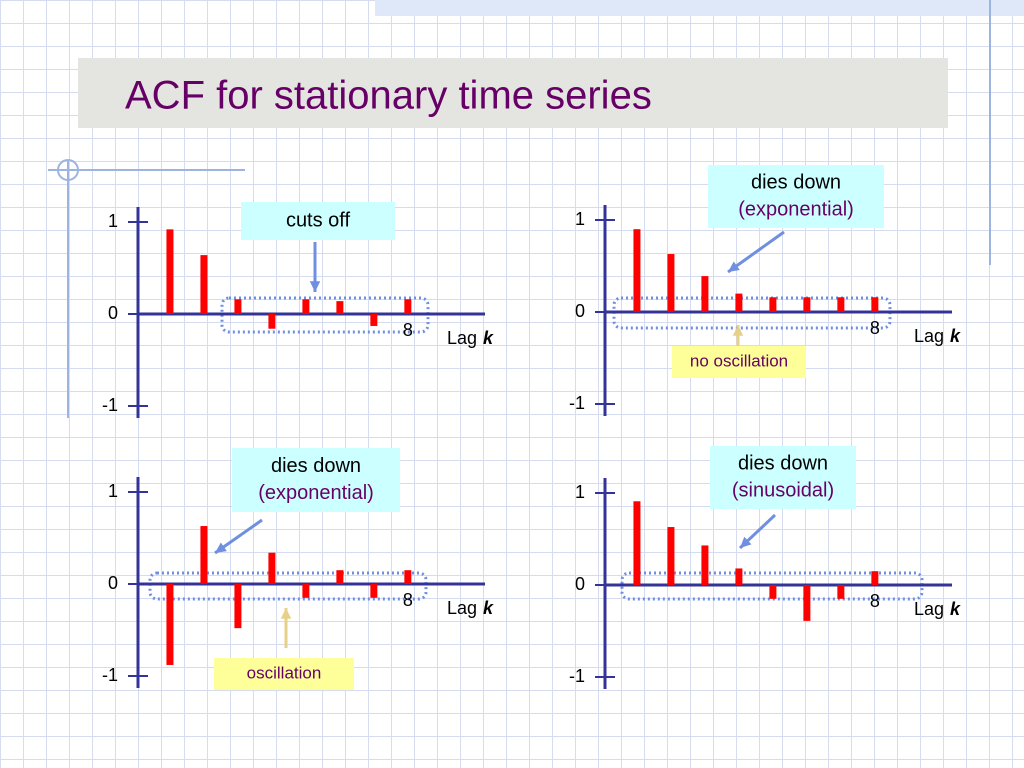  What do you see at coordinates (756, 252) in the screenshot?
I see `callout-arrow` at bounding box center [756, 252].